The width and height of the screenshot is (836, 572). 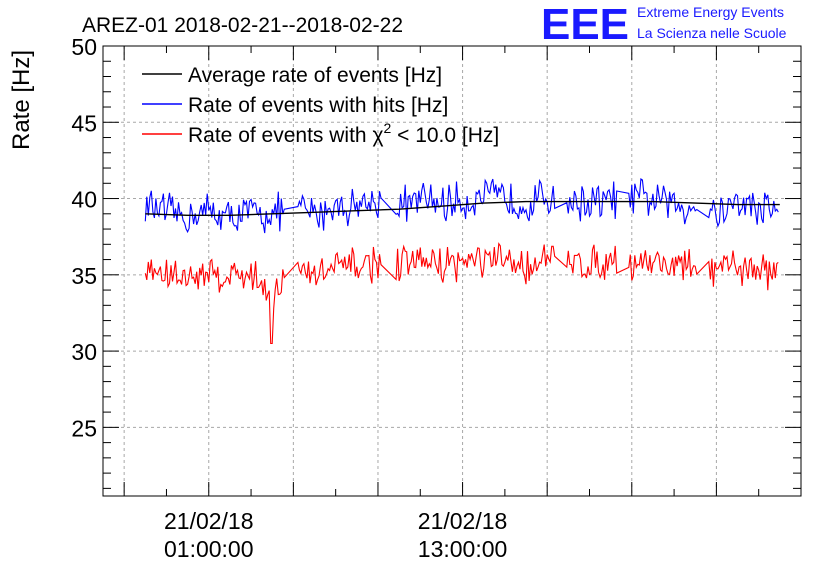 I want to click on y-axis-label: Rate [Hz], so click(x=21, y=100).